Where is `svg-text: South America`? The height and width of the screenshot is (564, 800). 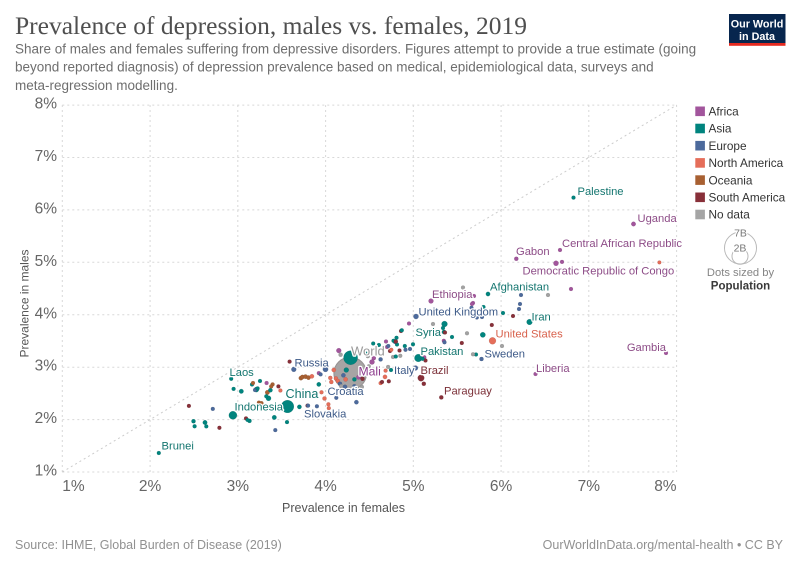 svg-text: South America is located at coordinates (747, 198).